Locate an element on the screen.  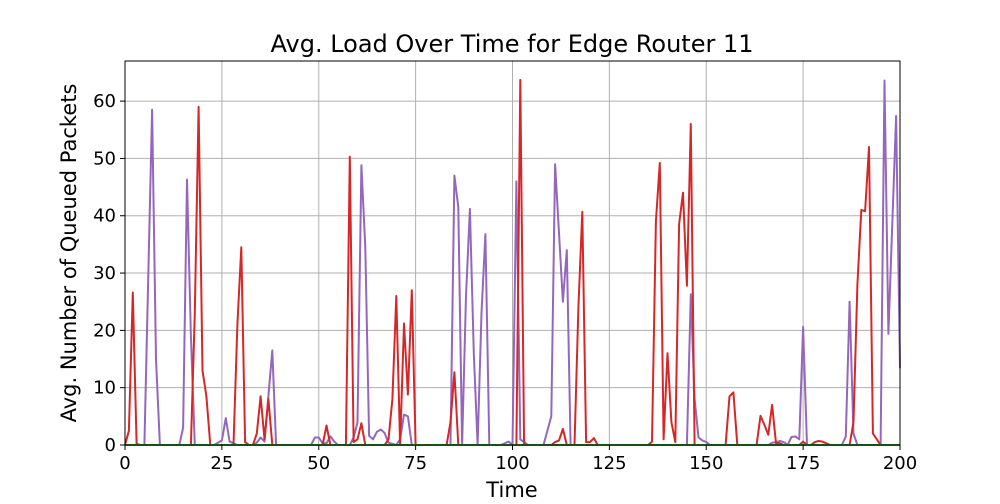
y-tick-label: 10 is located at coordinates (104, 388).